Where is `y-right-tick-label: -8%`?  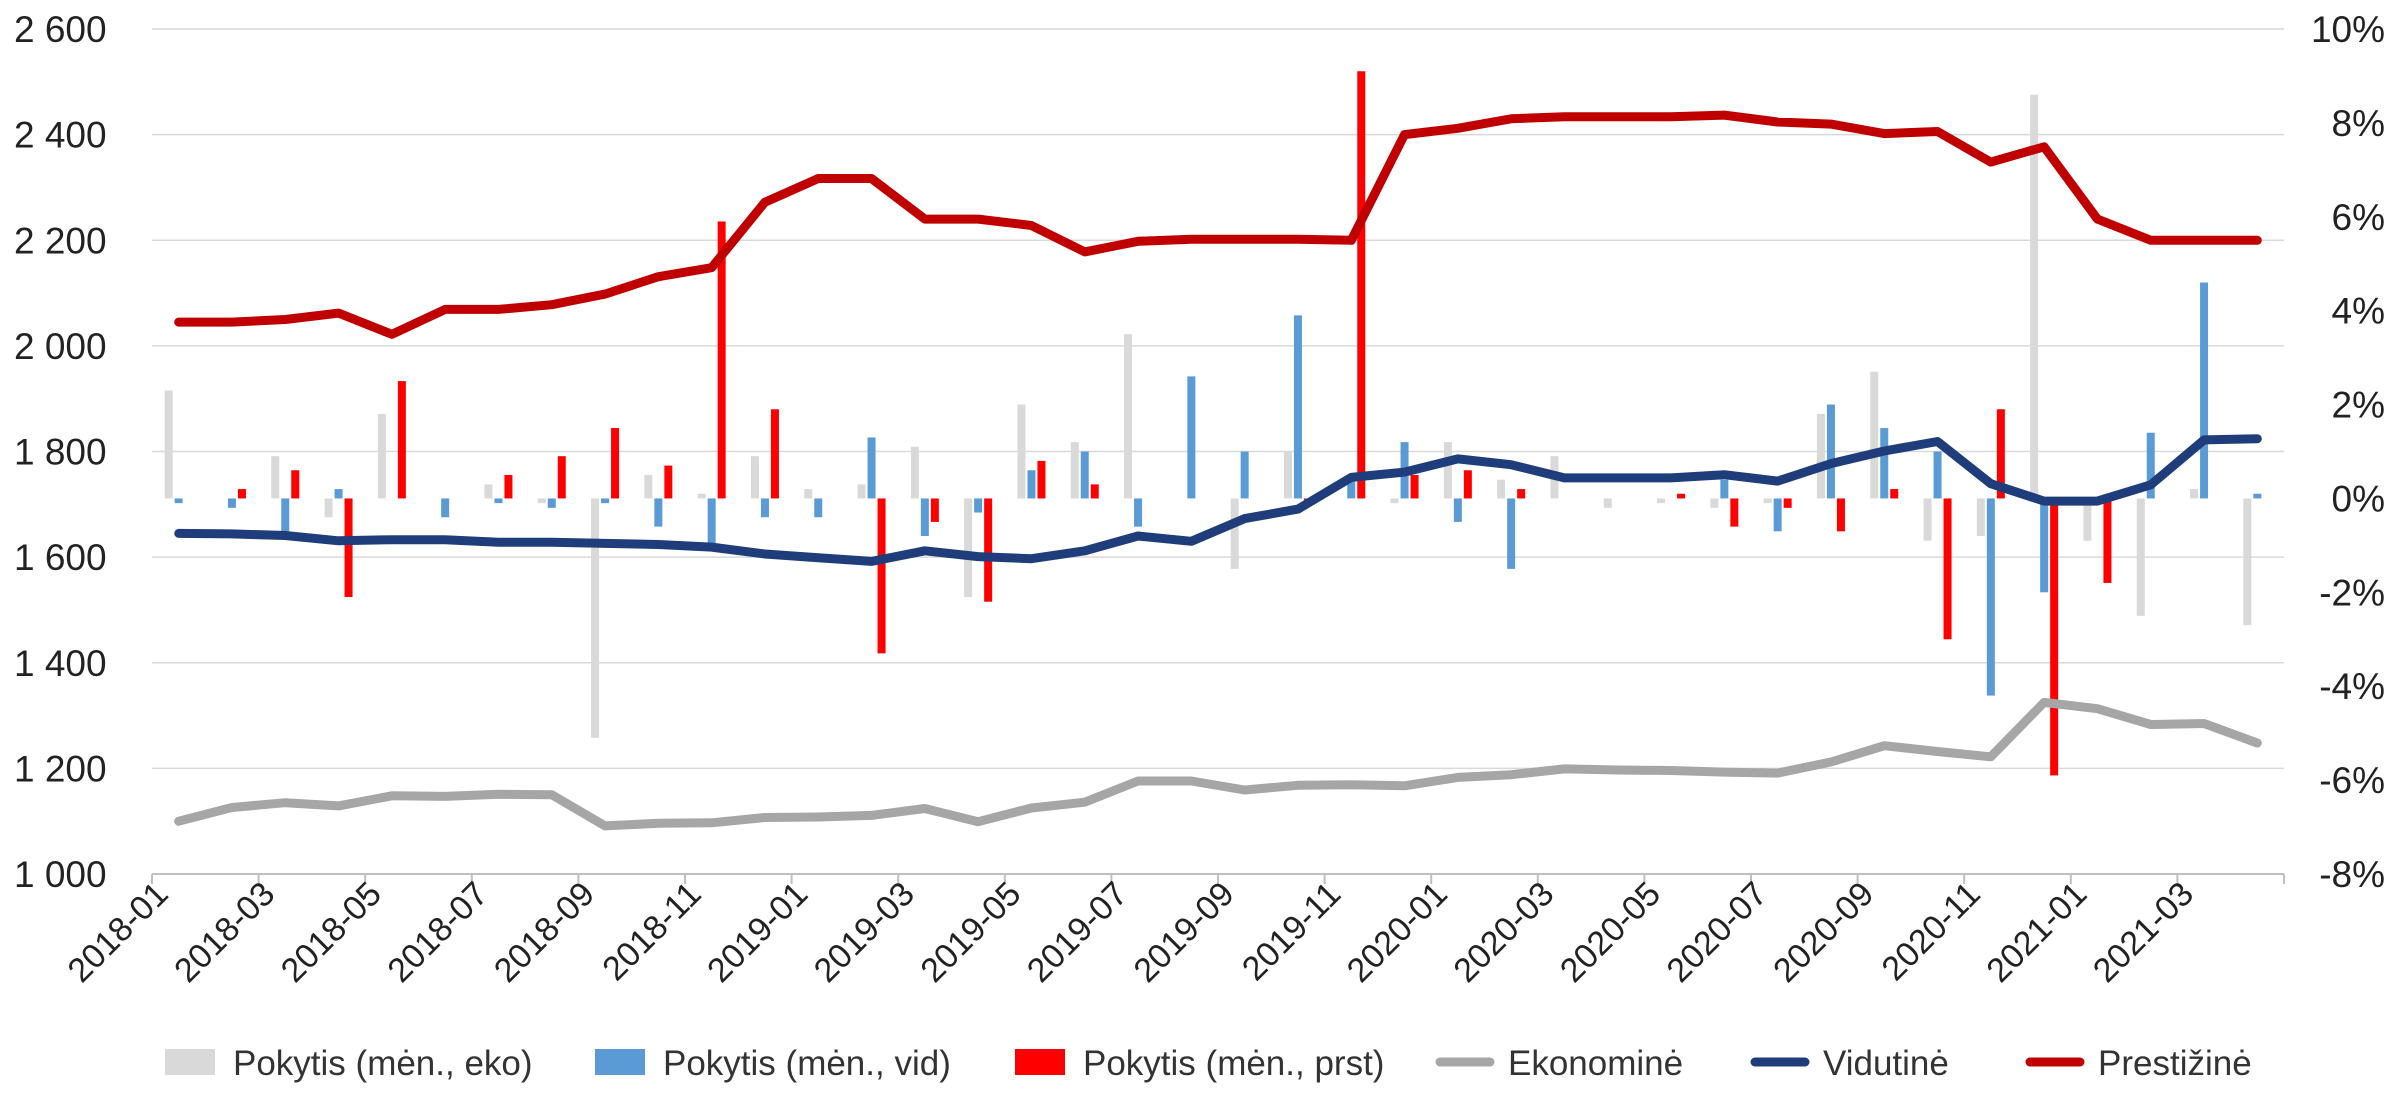 y-right-tick-label: -8% is located at coordinates (2352, 874).